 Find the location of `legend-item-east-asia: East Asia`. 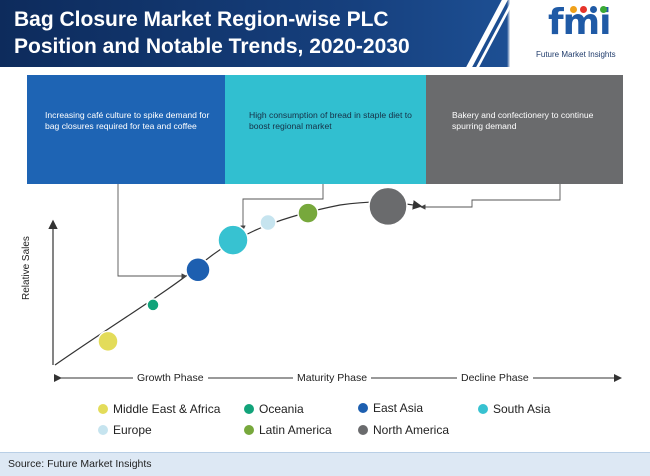

legend-item-east-asia: East Asia is located at coordinates (390, 408).